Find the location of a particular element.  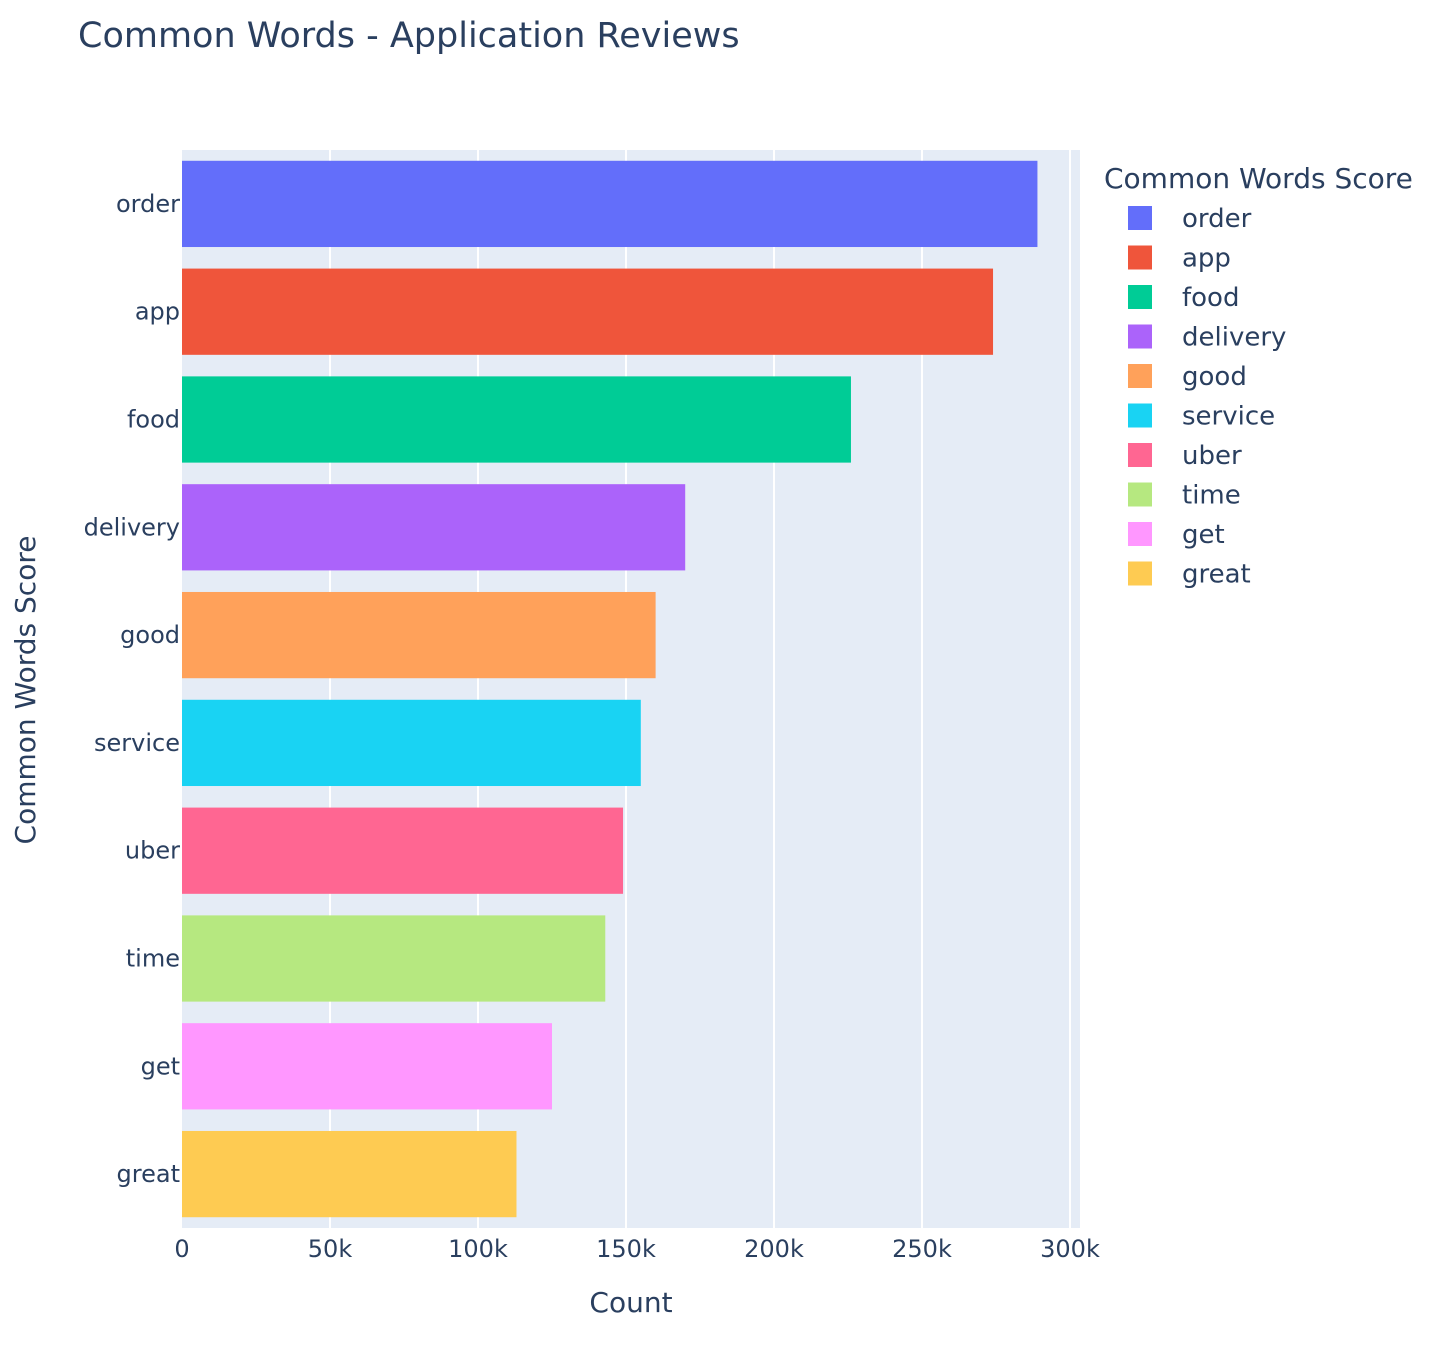

y-tick-label-order: order is located at coordinates (148, 204).